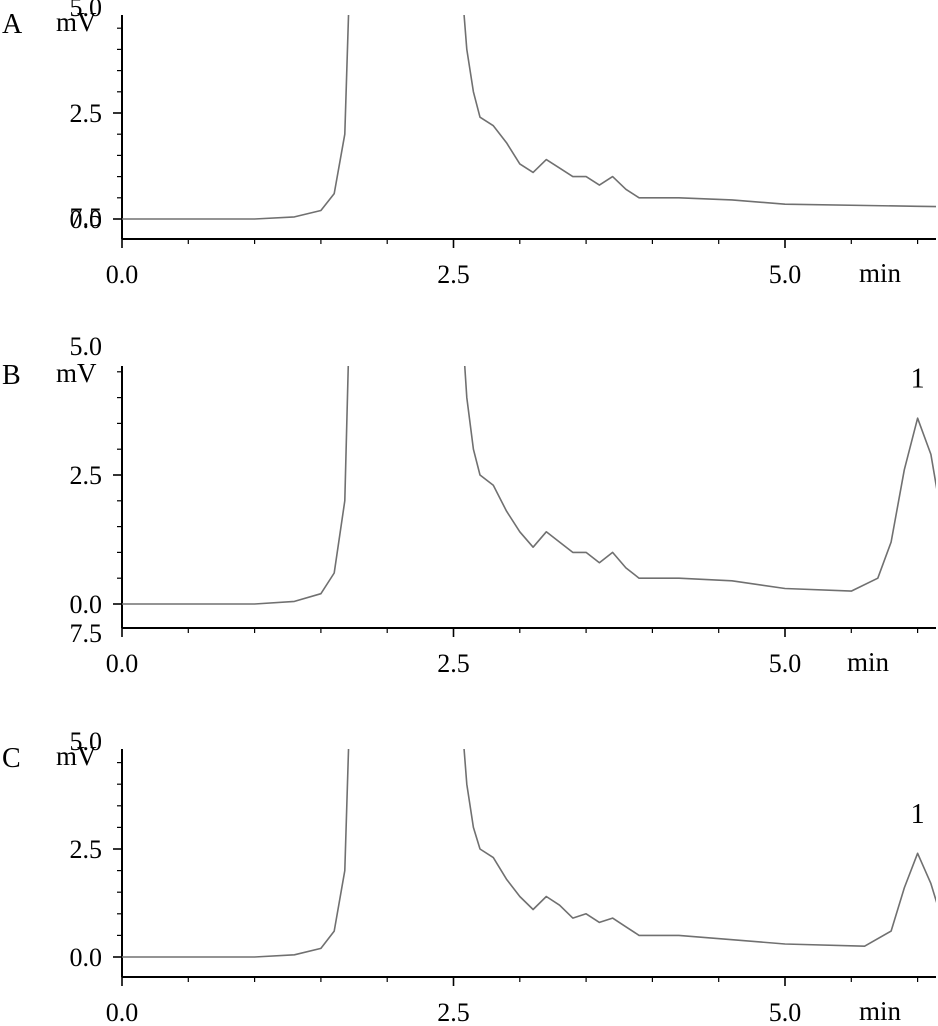 The height and width of the screenshot is (1026, 938). Describe the element at coordinates (11, 758) in the screenshot. I see `panel-label: C` at that location.